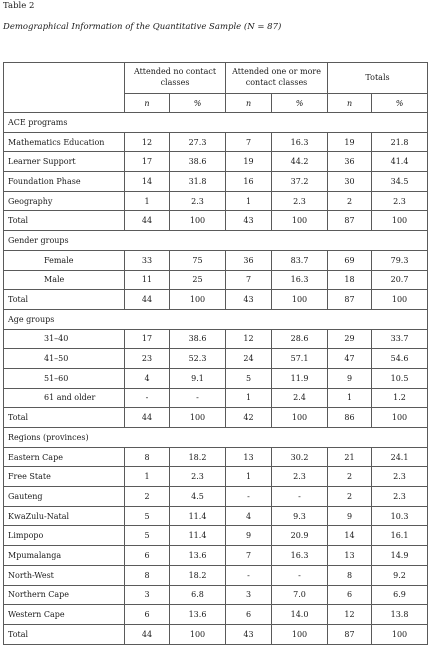 This screenshot has width=432, height=645. What do you see at coordinates (300, 595) in the screenshot?
I see `percent-cell: 7.0` at bounding box center [300, 595].